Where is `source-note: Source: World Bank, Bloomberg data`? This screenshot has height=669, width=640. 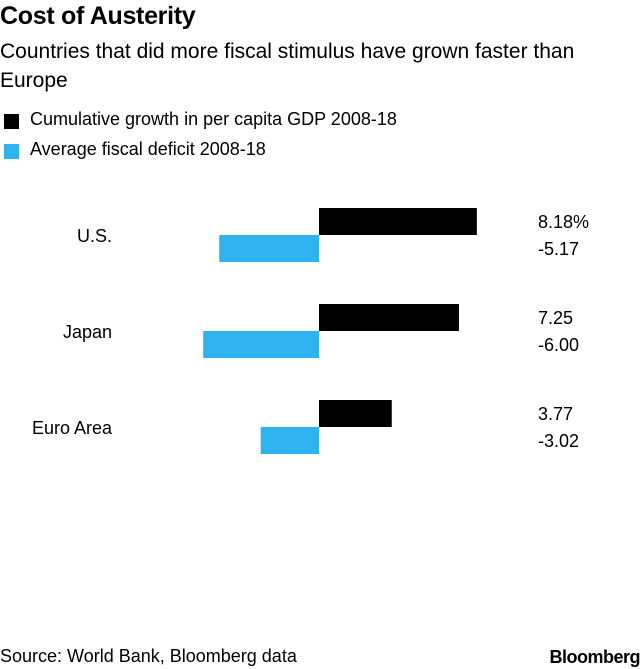 source-note: Source: World Bank, Bloomberg data is located at coordinates (148, 656).